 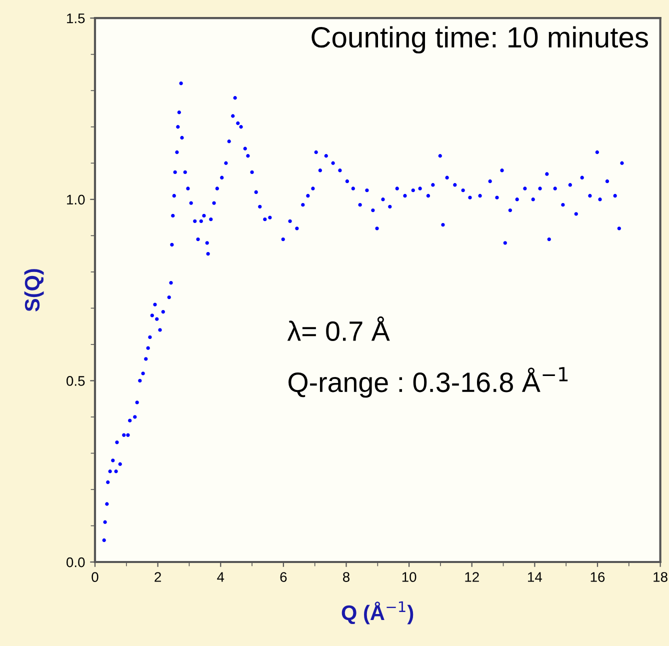 What do you see at coordinates (661, 577) in the screenshot?
I see `x-tick-label: 18` at bounding box center [661, 577].